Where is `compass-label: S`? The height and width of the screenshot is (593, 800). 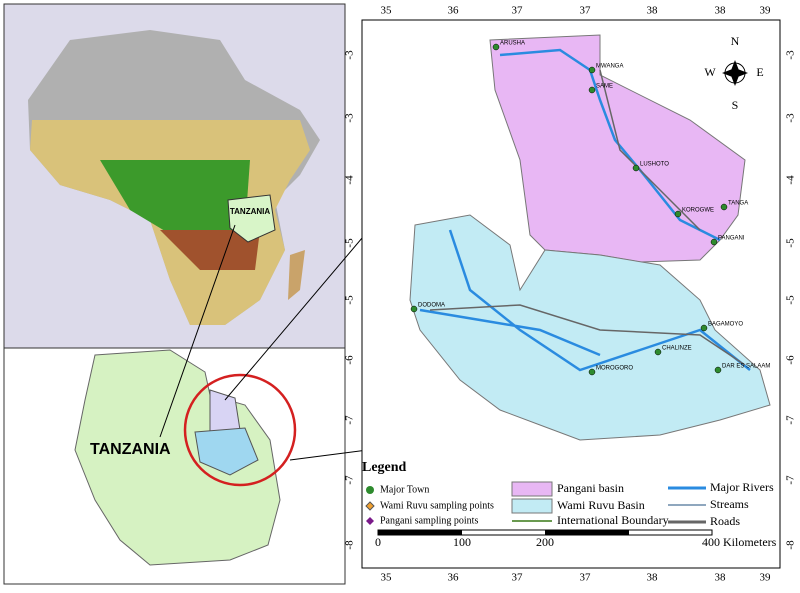 compass-label: S is located at coordinates (735, 105).